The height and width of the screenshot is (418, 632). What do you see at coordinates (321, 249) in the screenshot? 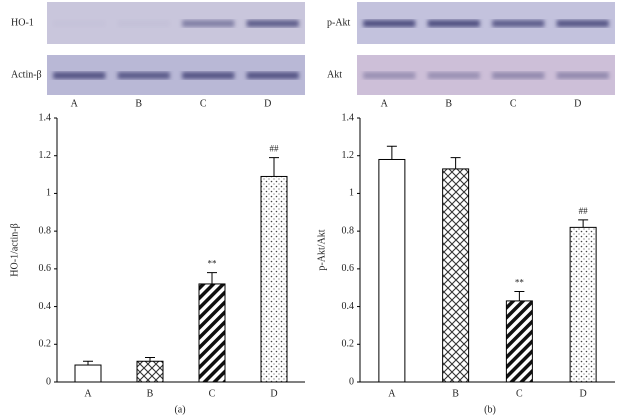
I see `y-axis-label: p-Akt/Akt` at bounding box center [321, 249].